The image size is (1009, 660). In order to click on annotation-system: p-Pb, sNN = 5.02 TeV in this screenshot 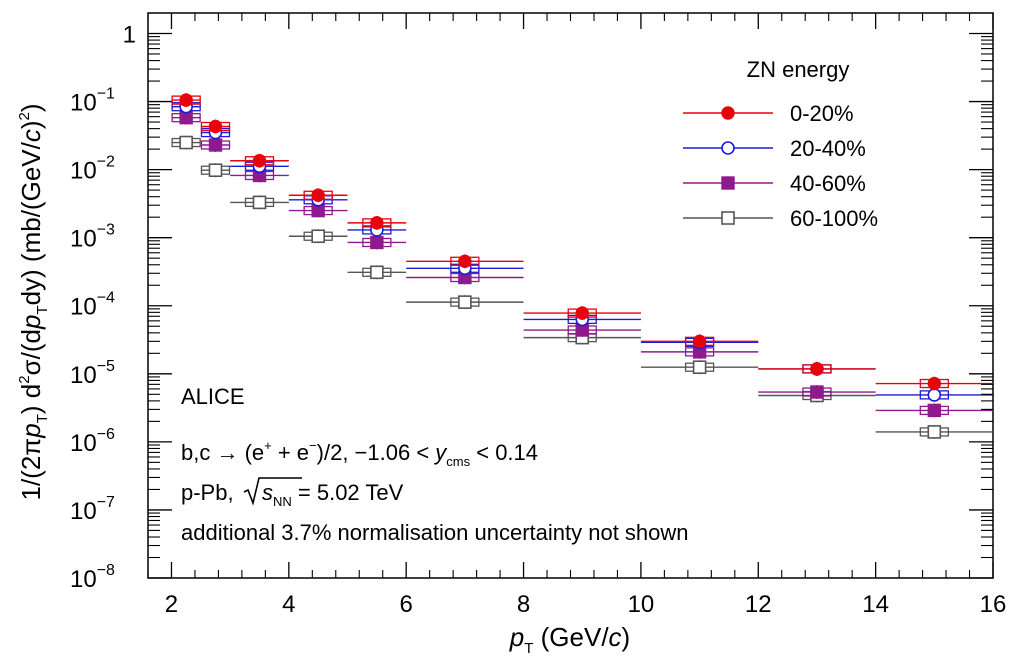, I will do `click(292, 493)`.